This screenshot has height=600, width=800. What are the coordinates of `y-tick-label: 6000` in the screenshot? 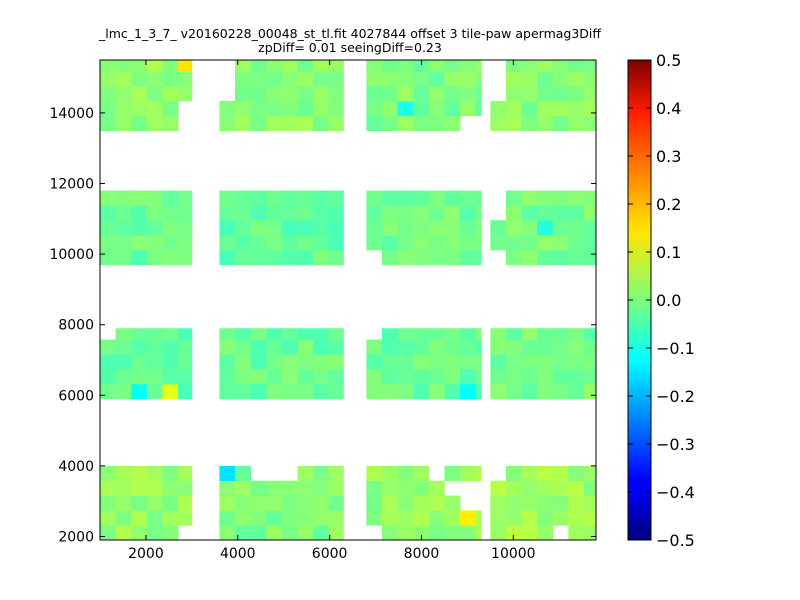 It's located at (76, 396).